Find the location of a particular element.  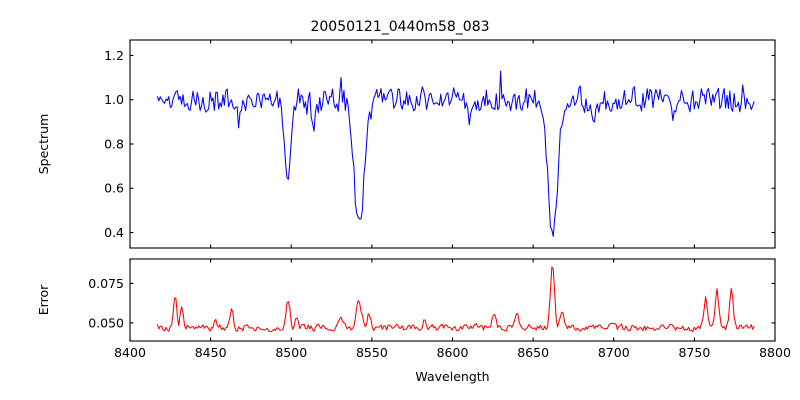

x-tick-label: 8700 is located at coordinates (614, 352).